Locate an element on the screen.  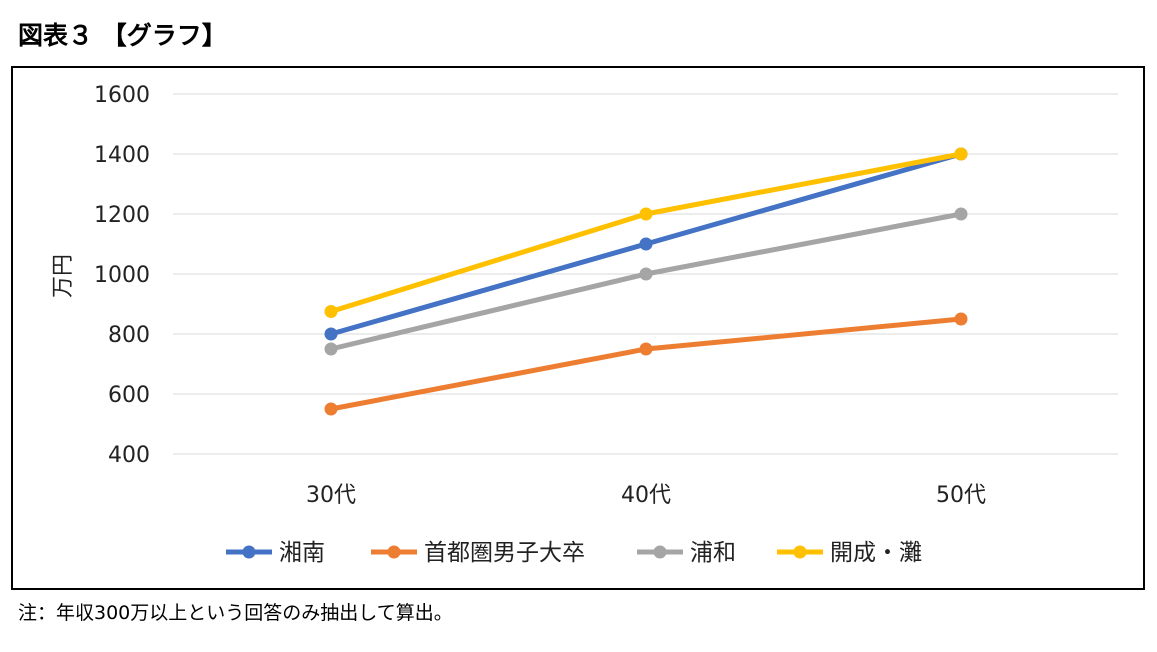
legend-label: 湘南 is located at coordinates (302, 553).